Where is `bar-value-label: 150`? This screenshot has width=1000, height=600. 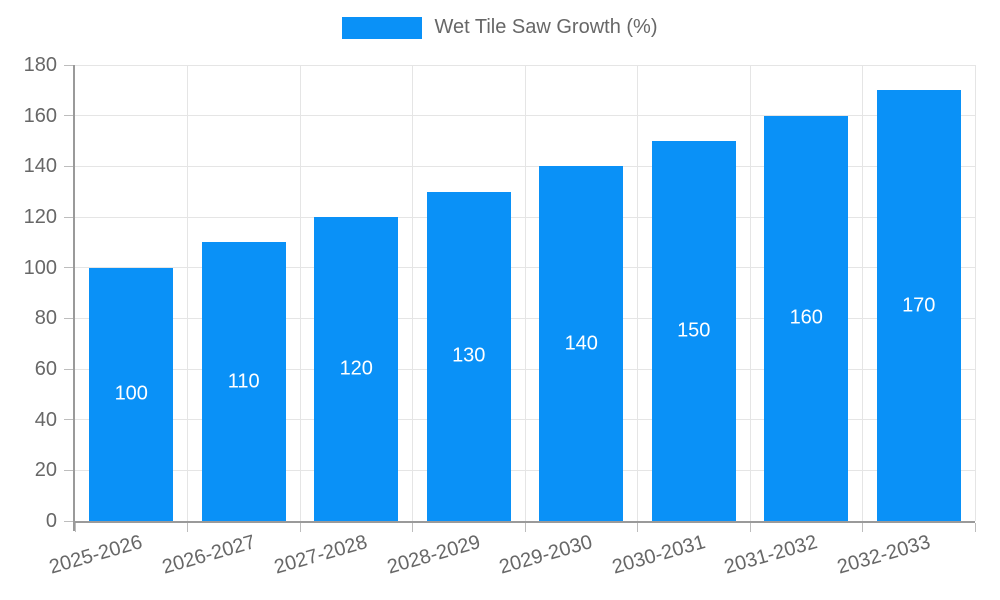 bar-value-label: 150 is located at coordinates (694, 330).